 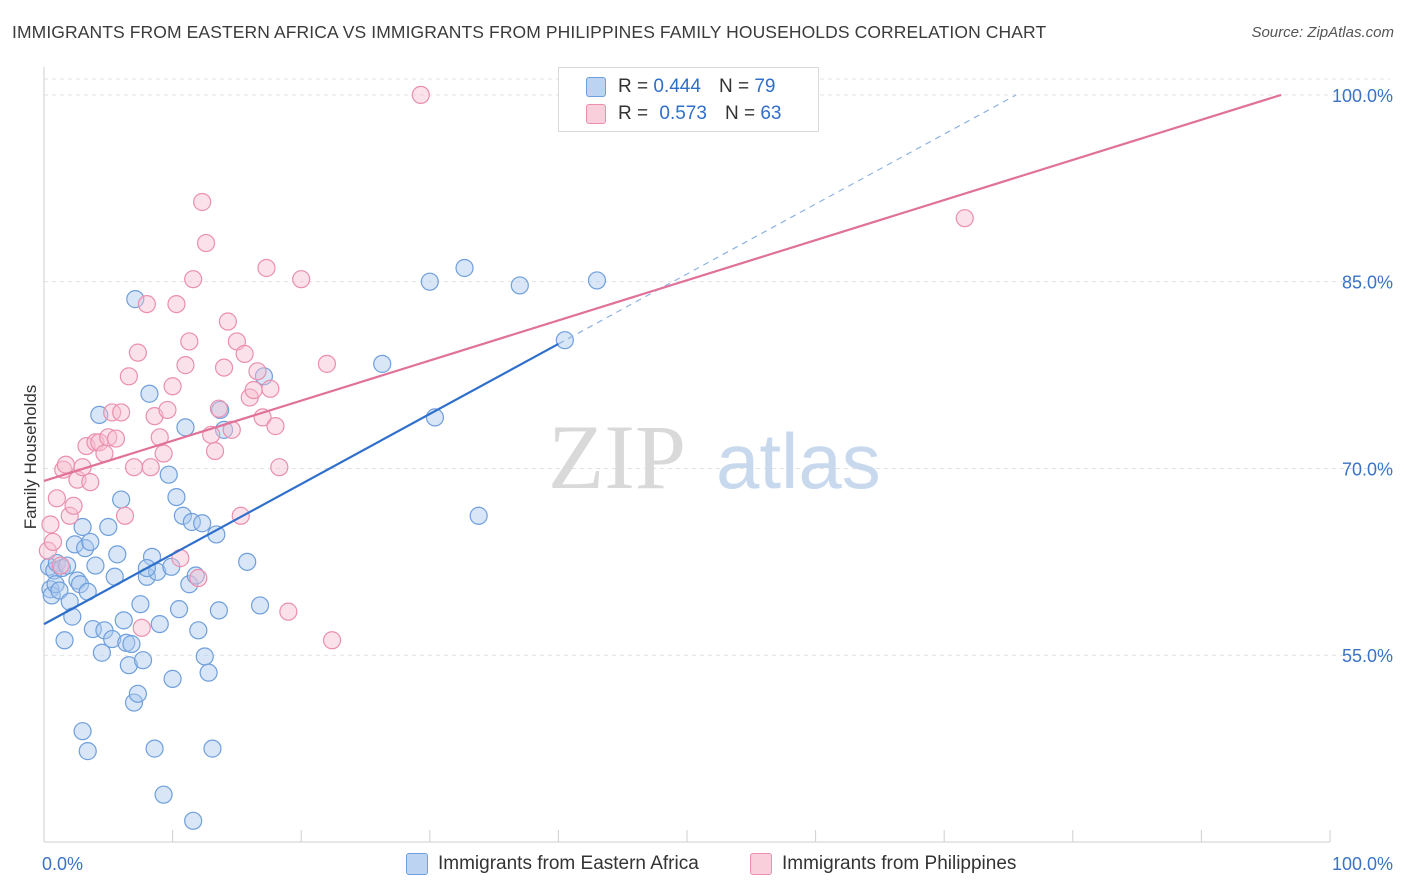 I want to click on x-tick-label: 100.0%, so click(x=1362, y=864).